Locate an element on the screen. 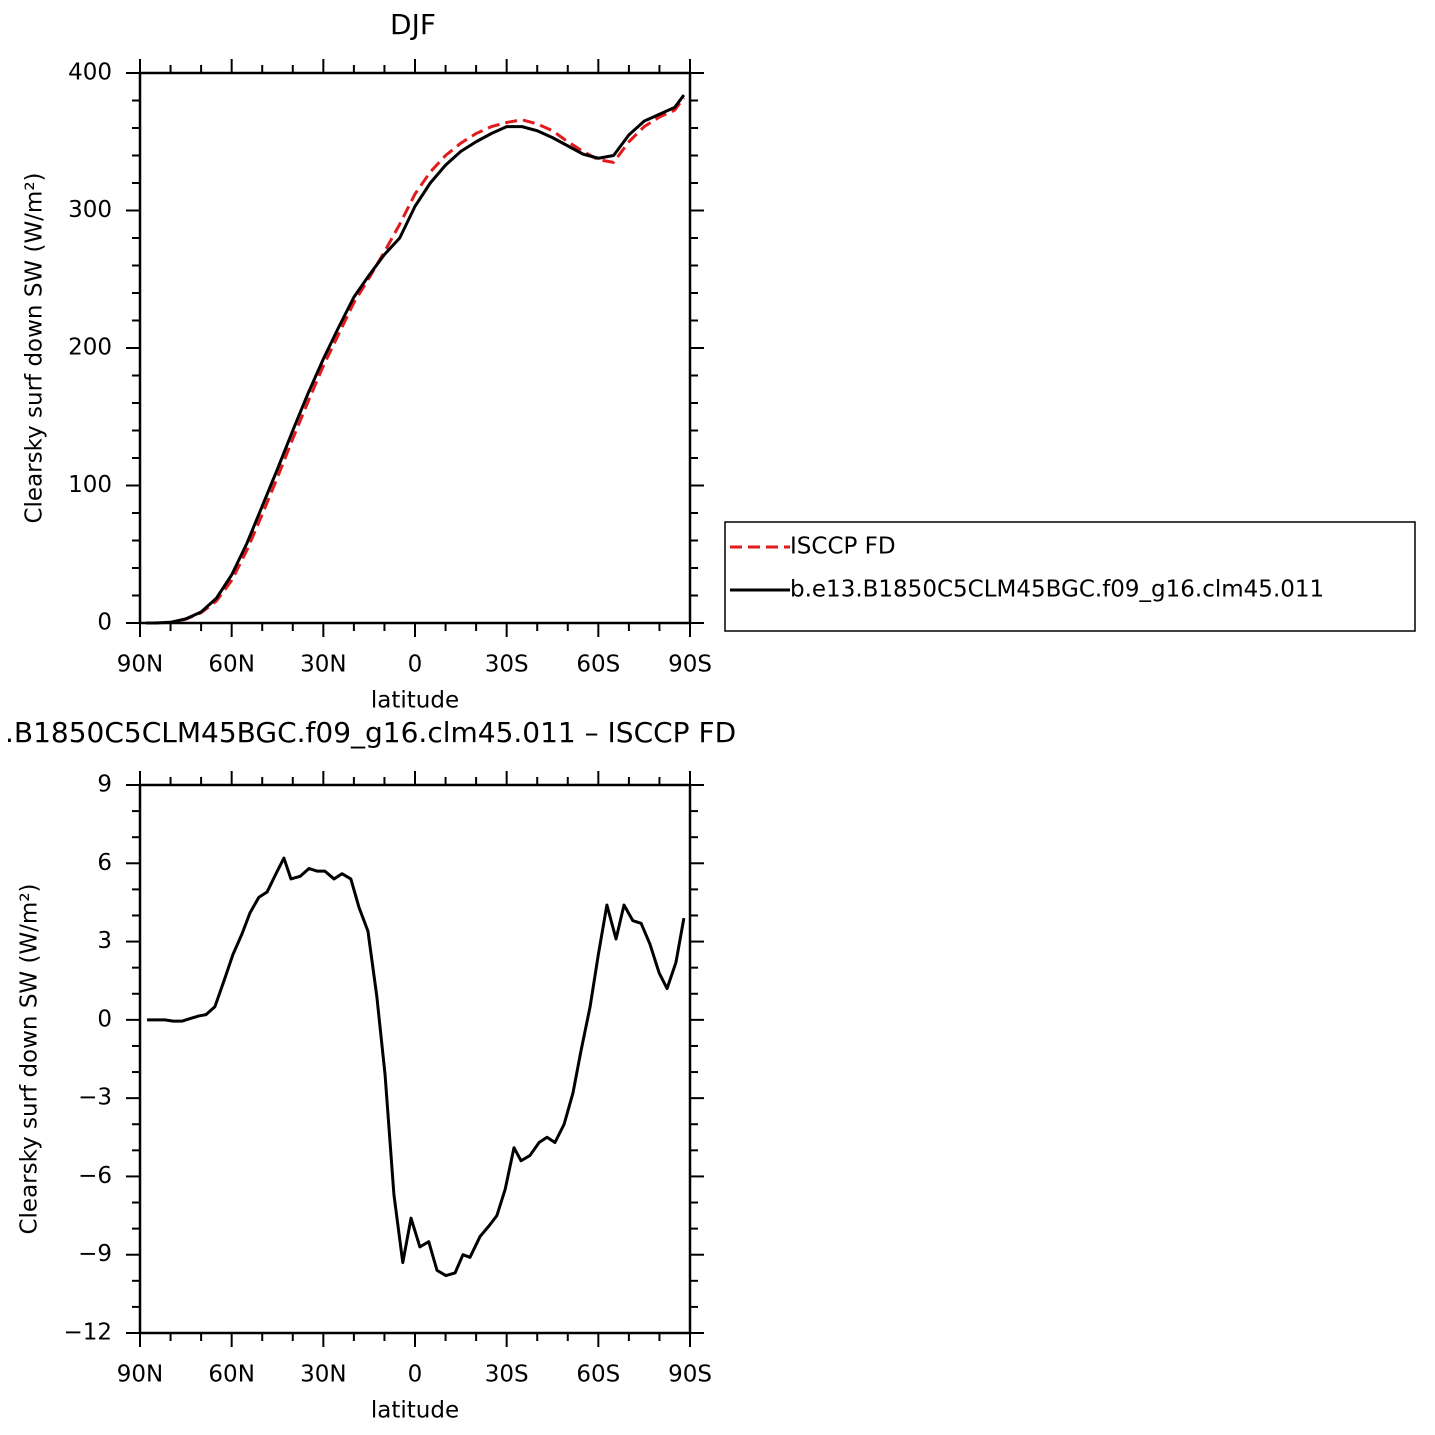  y-tick-label: −12 is located at coordinates (87, 1333).